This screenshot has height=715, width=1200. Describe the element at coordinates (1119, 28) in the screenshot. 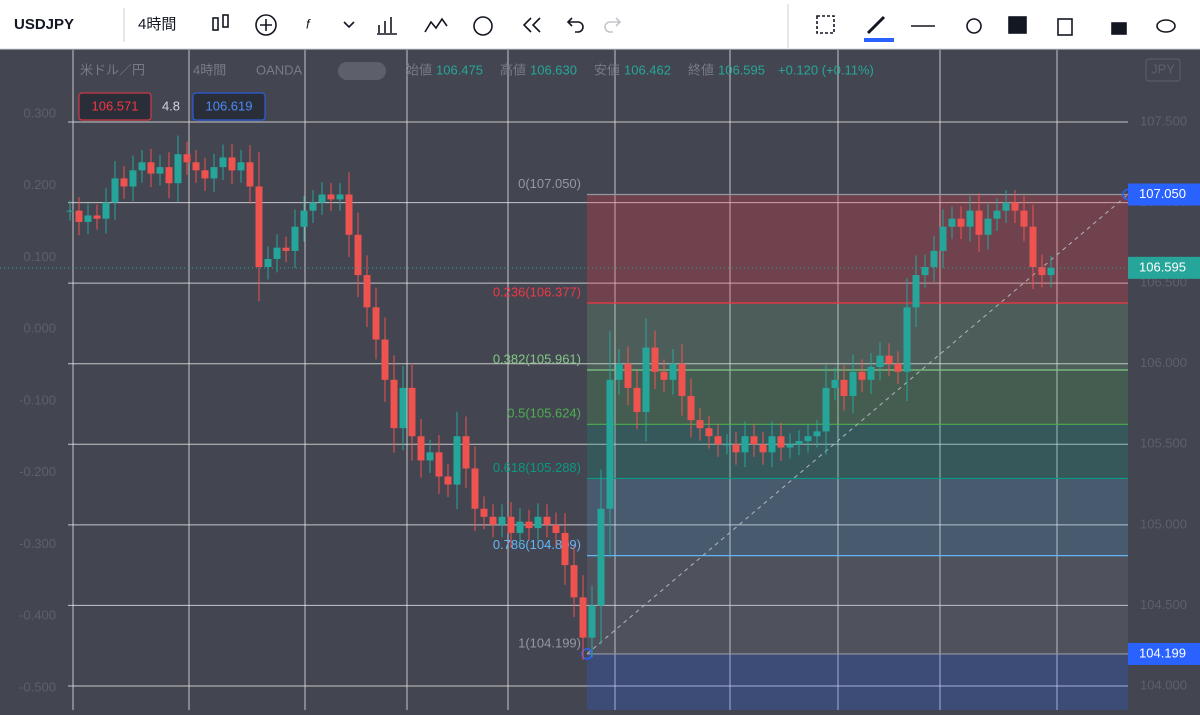

I see `lock-icon` at that location.